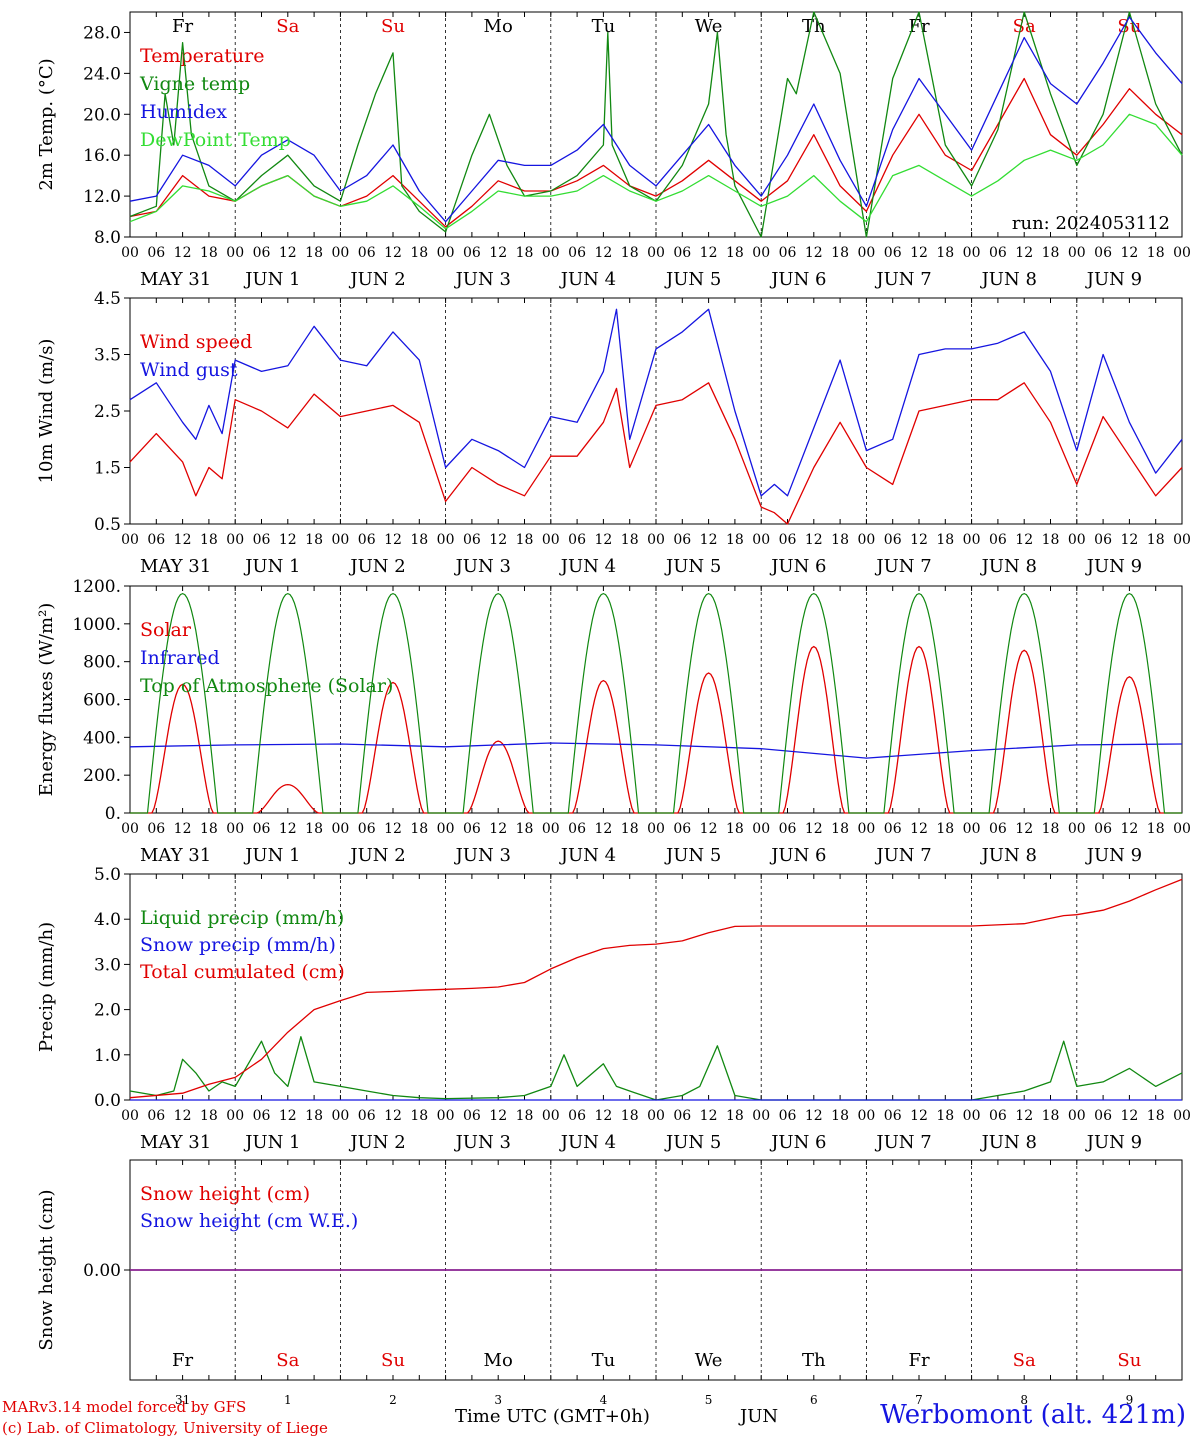  What do you see at coordinates (1033, 1415) in the screenshot?
I see `station-name: Werbomont (alt. 421m)` at bounding box center [1033, 1415].